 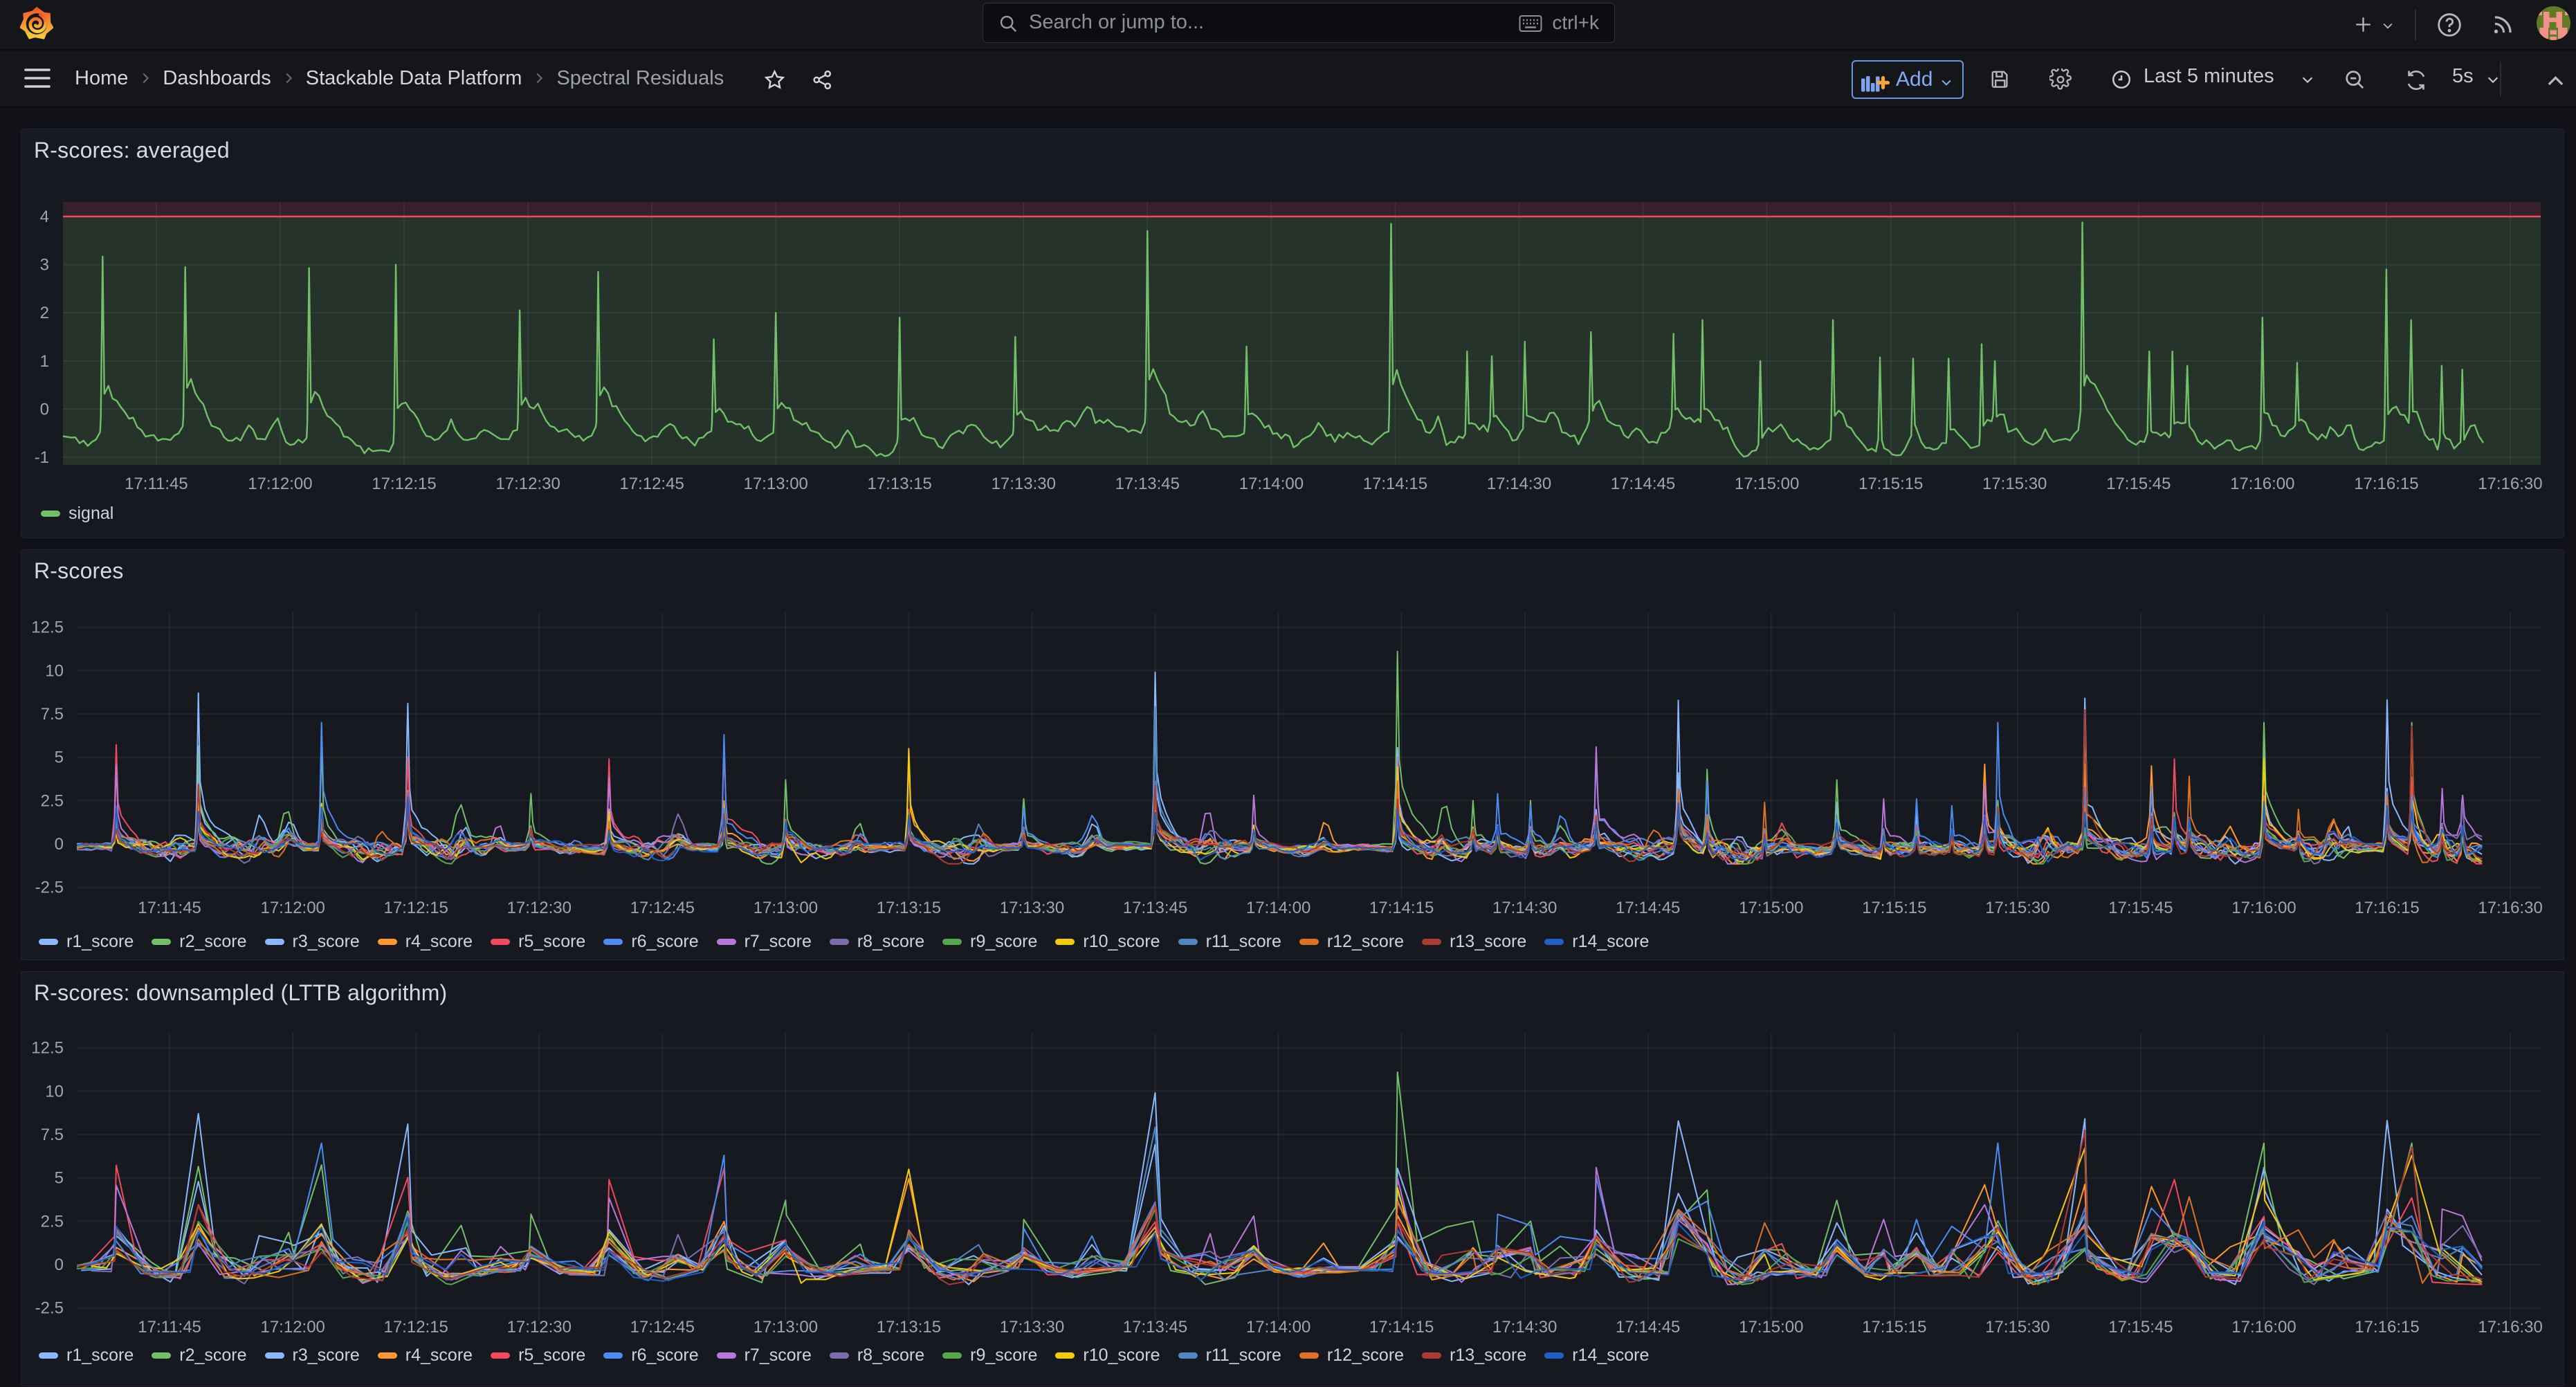 What do you see at coordinates (45, 313) in the screenshot?
I see `svg-text: 2` at bounding box center [45, 313].